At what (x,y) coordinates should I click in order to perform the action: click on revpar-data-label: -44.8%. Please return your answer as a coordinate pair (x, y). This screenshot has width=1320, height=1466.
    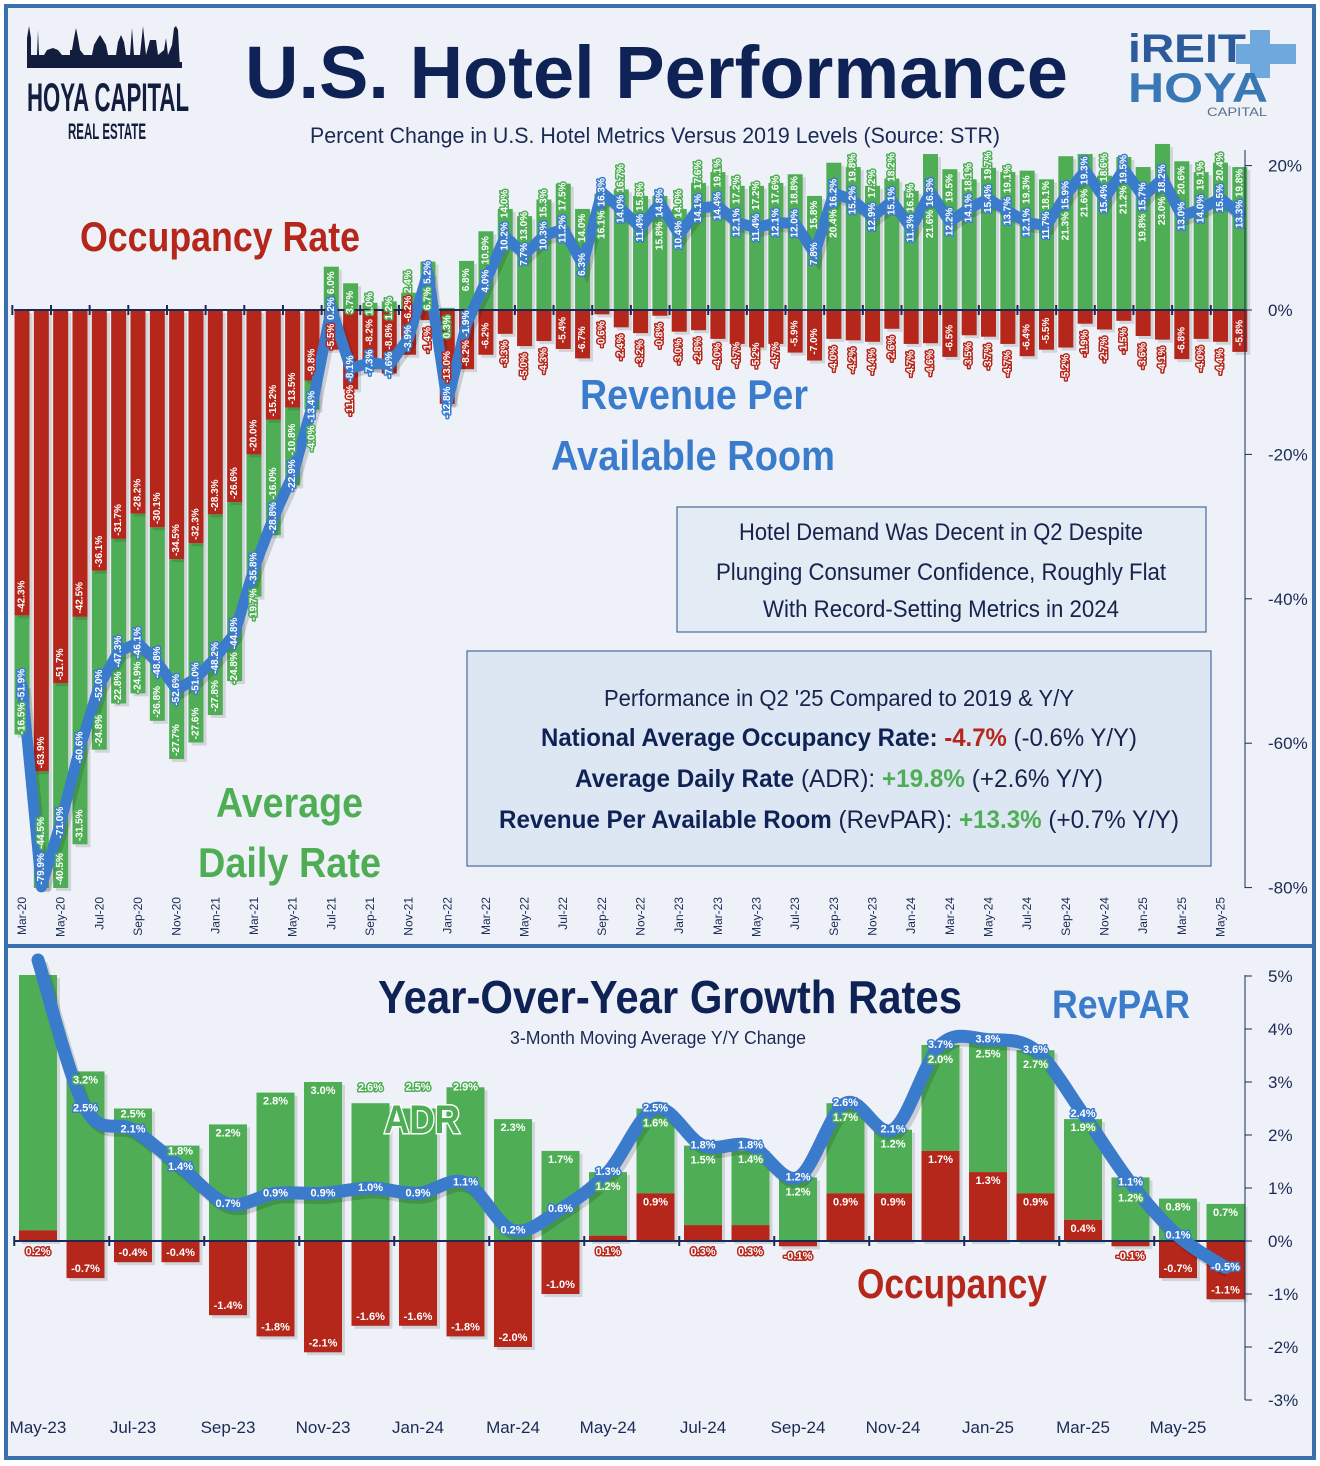
    Looking at the image, I should click on (234, 634).